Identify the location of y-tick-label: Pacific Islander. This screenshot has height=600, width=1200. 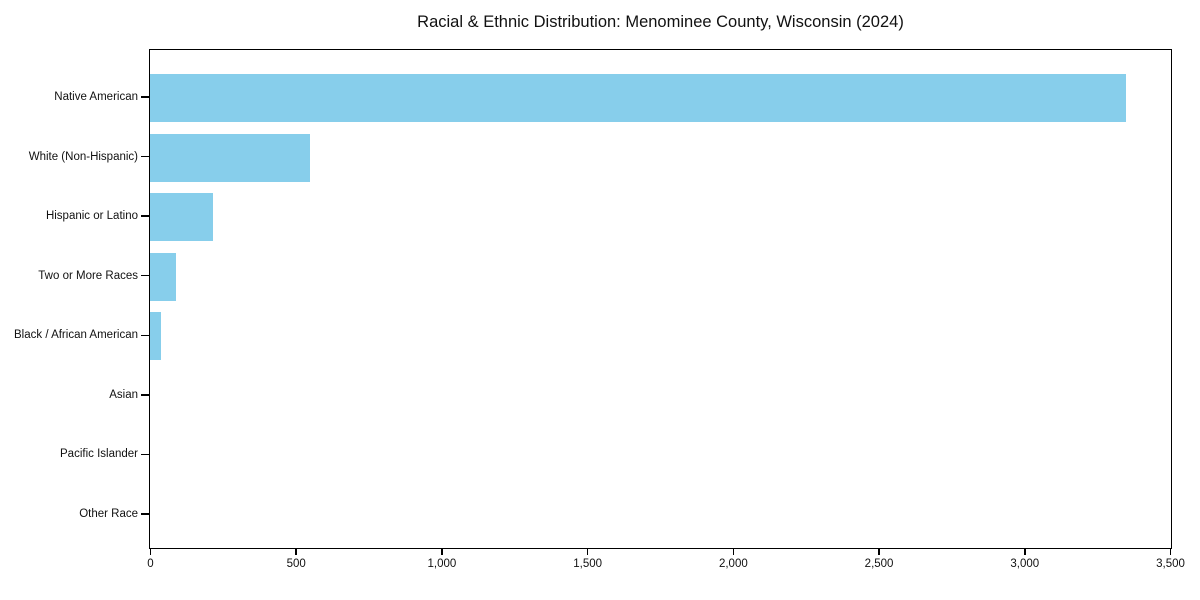
(99, 454).